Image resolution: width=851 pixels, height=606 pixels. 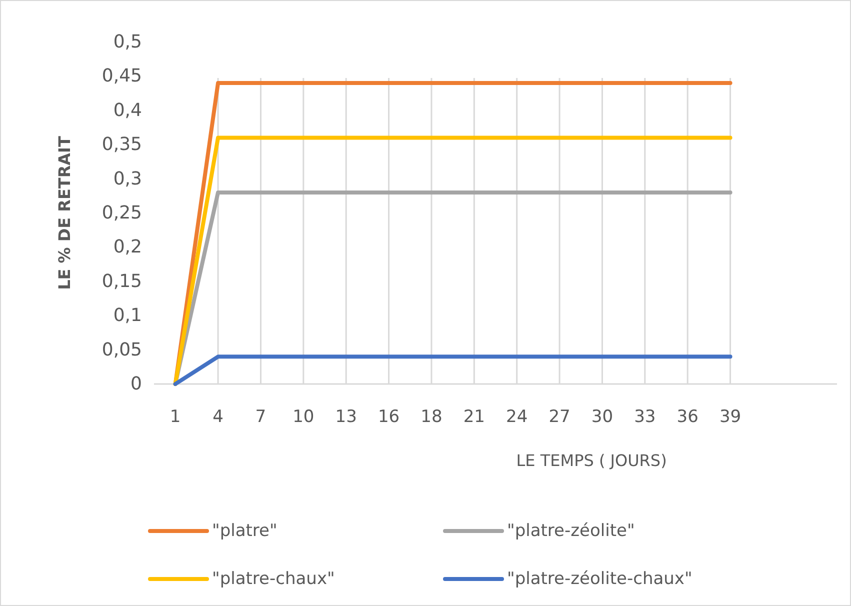 What do you see at coordinates (559, 417) in the screenshot?
I see `x-tick-label: 27` at bounding box center [559, 417].